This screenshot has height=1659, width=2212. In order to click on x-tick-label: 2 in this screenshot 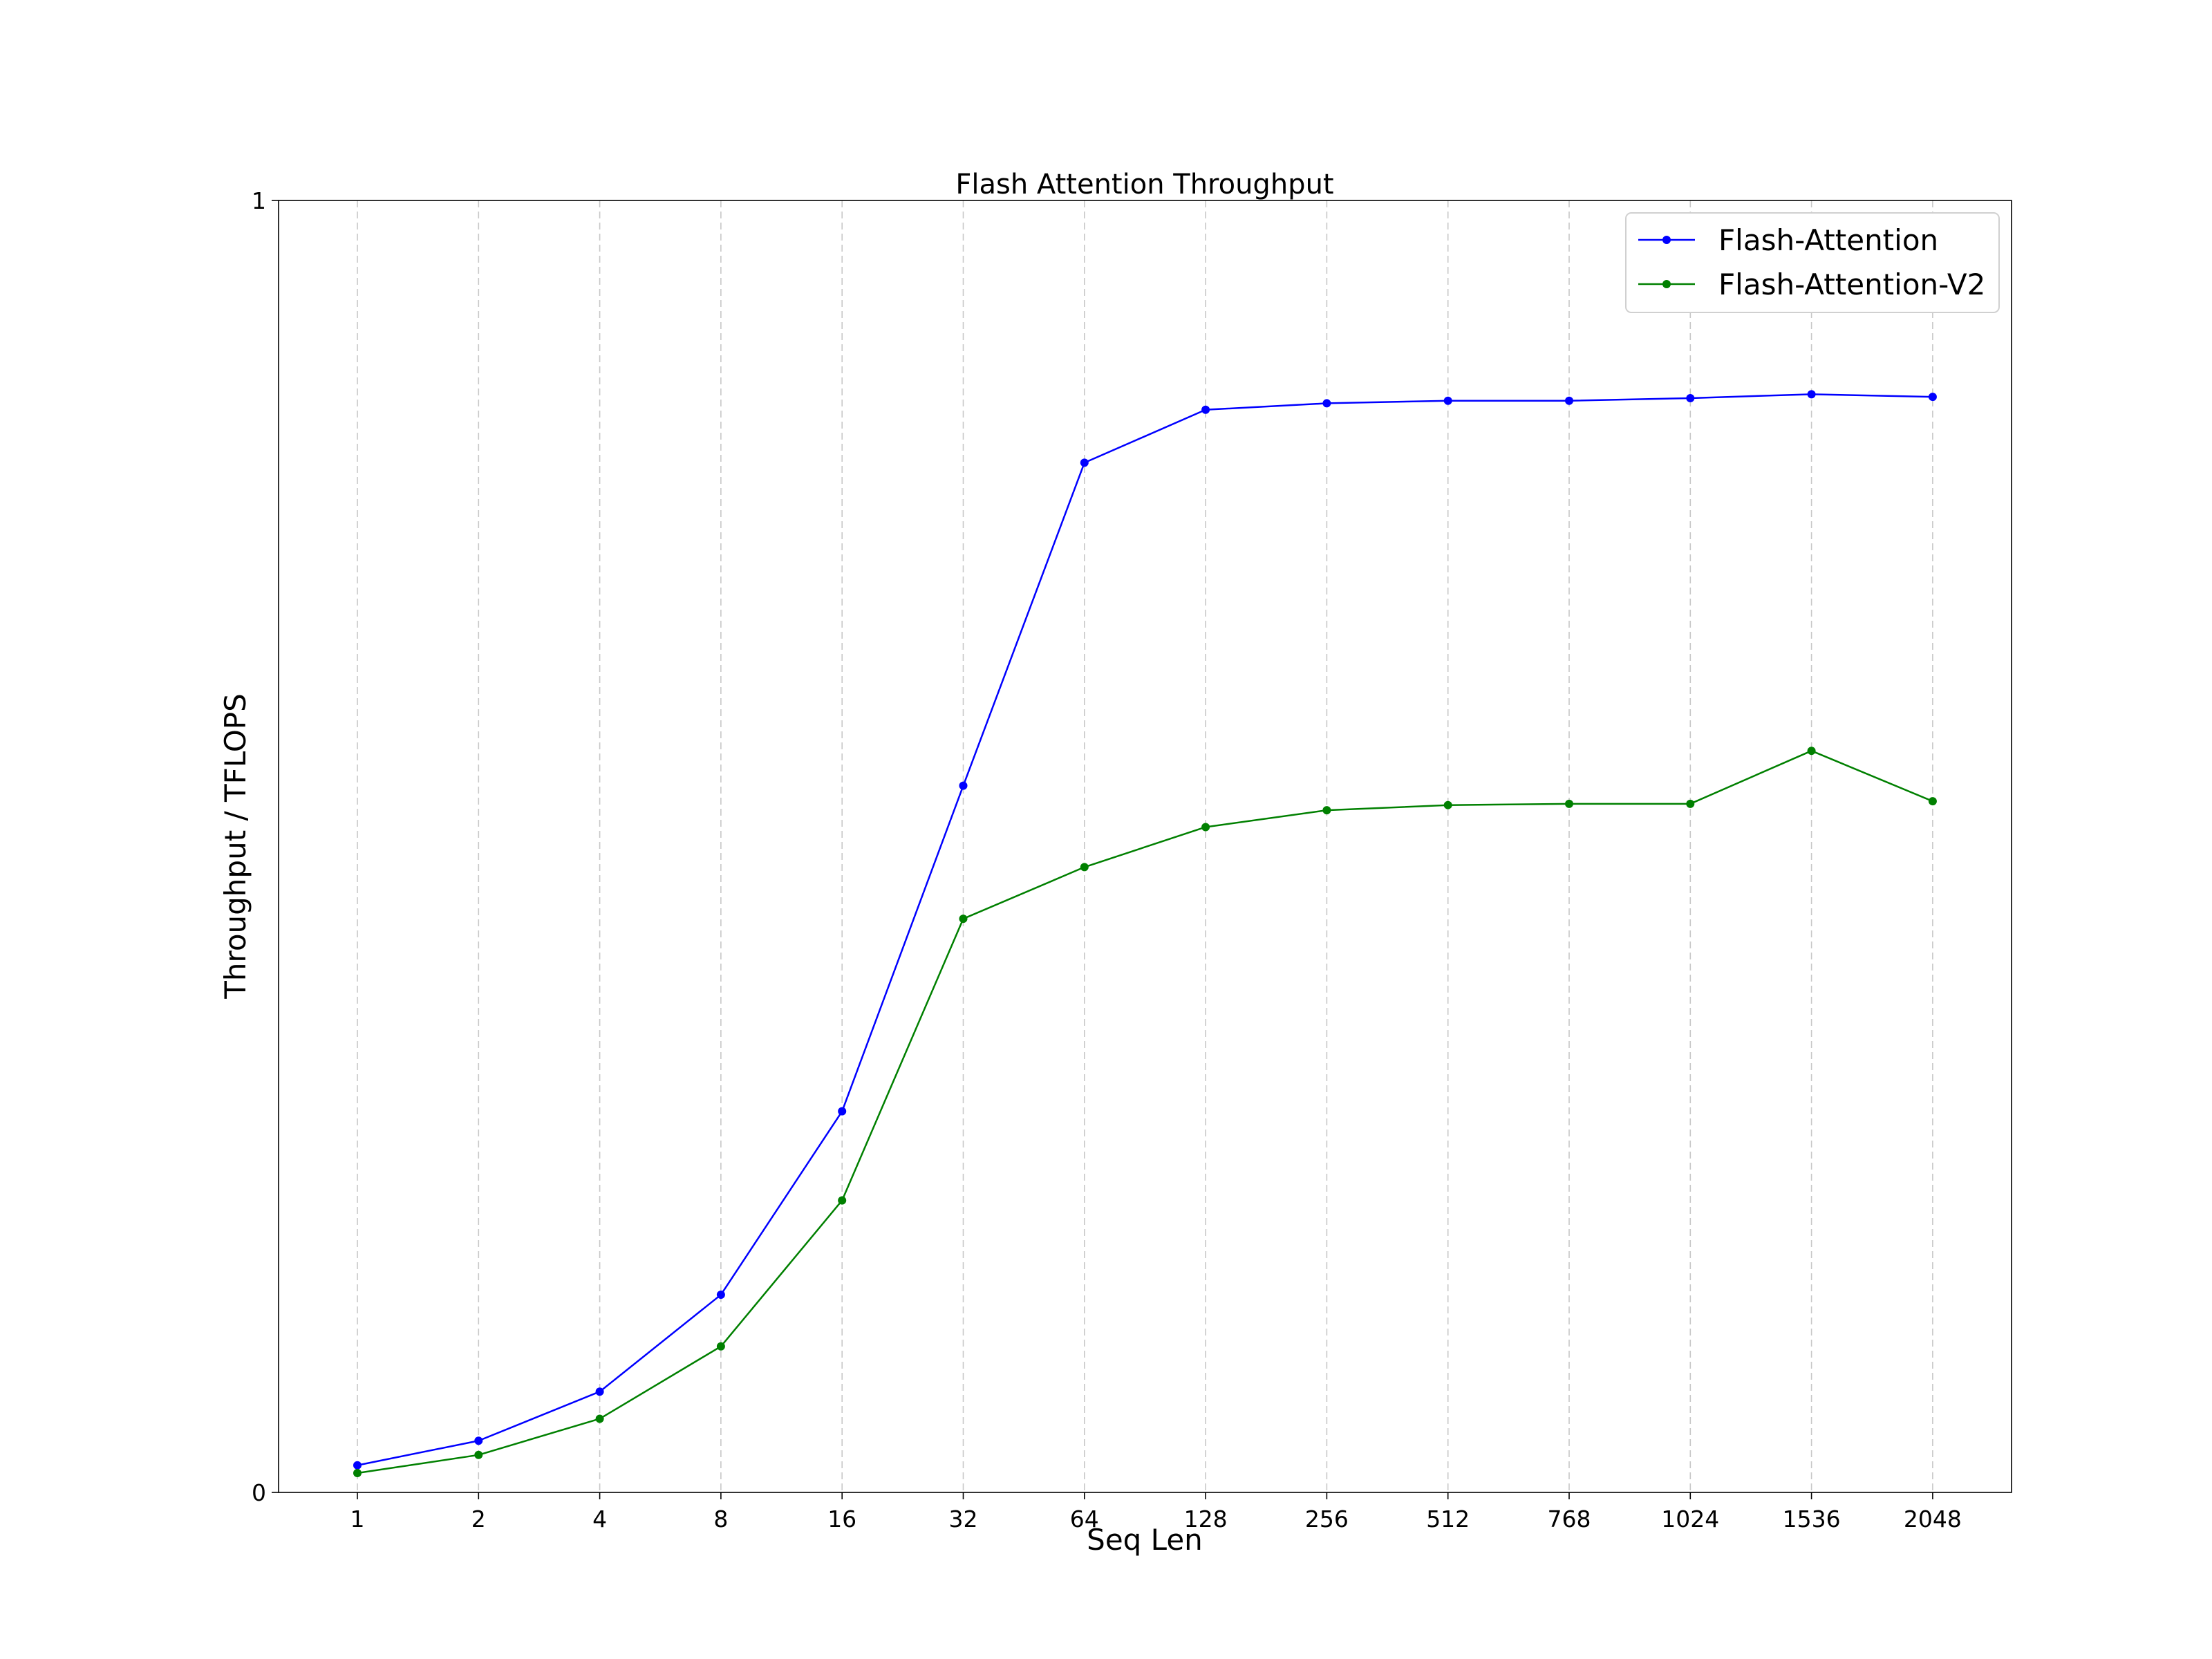, I will do `click(479, 1520)`.